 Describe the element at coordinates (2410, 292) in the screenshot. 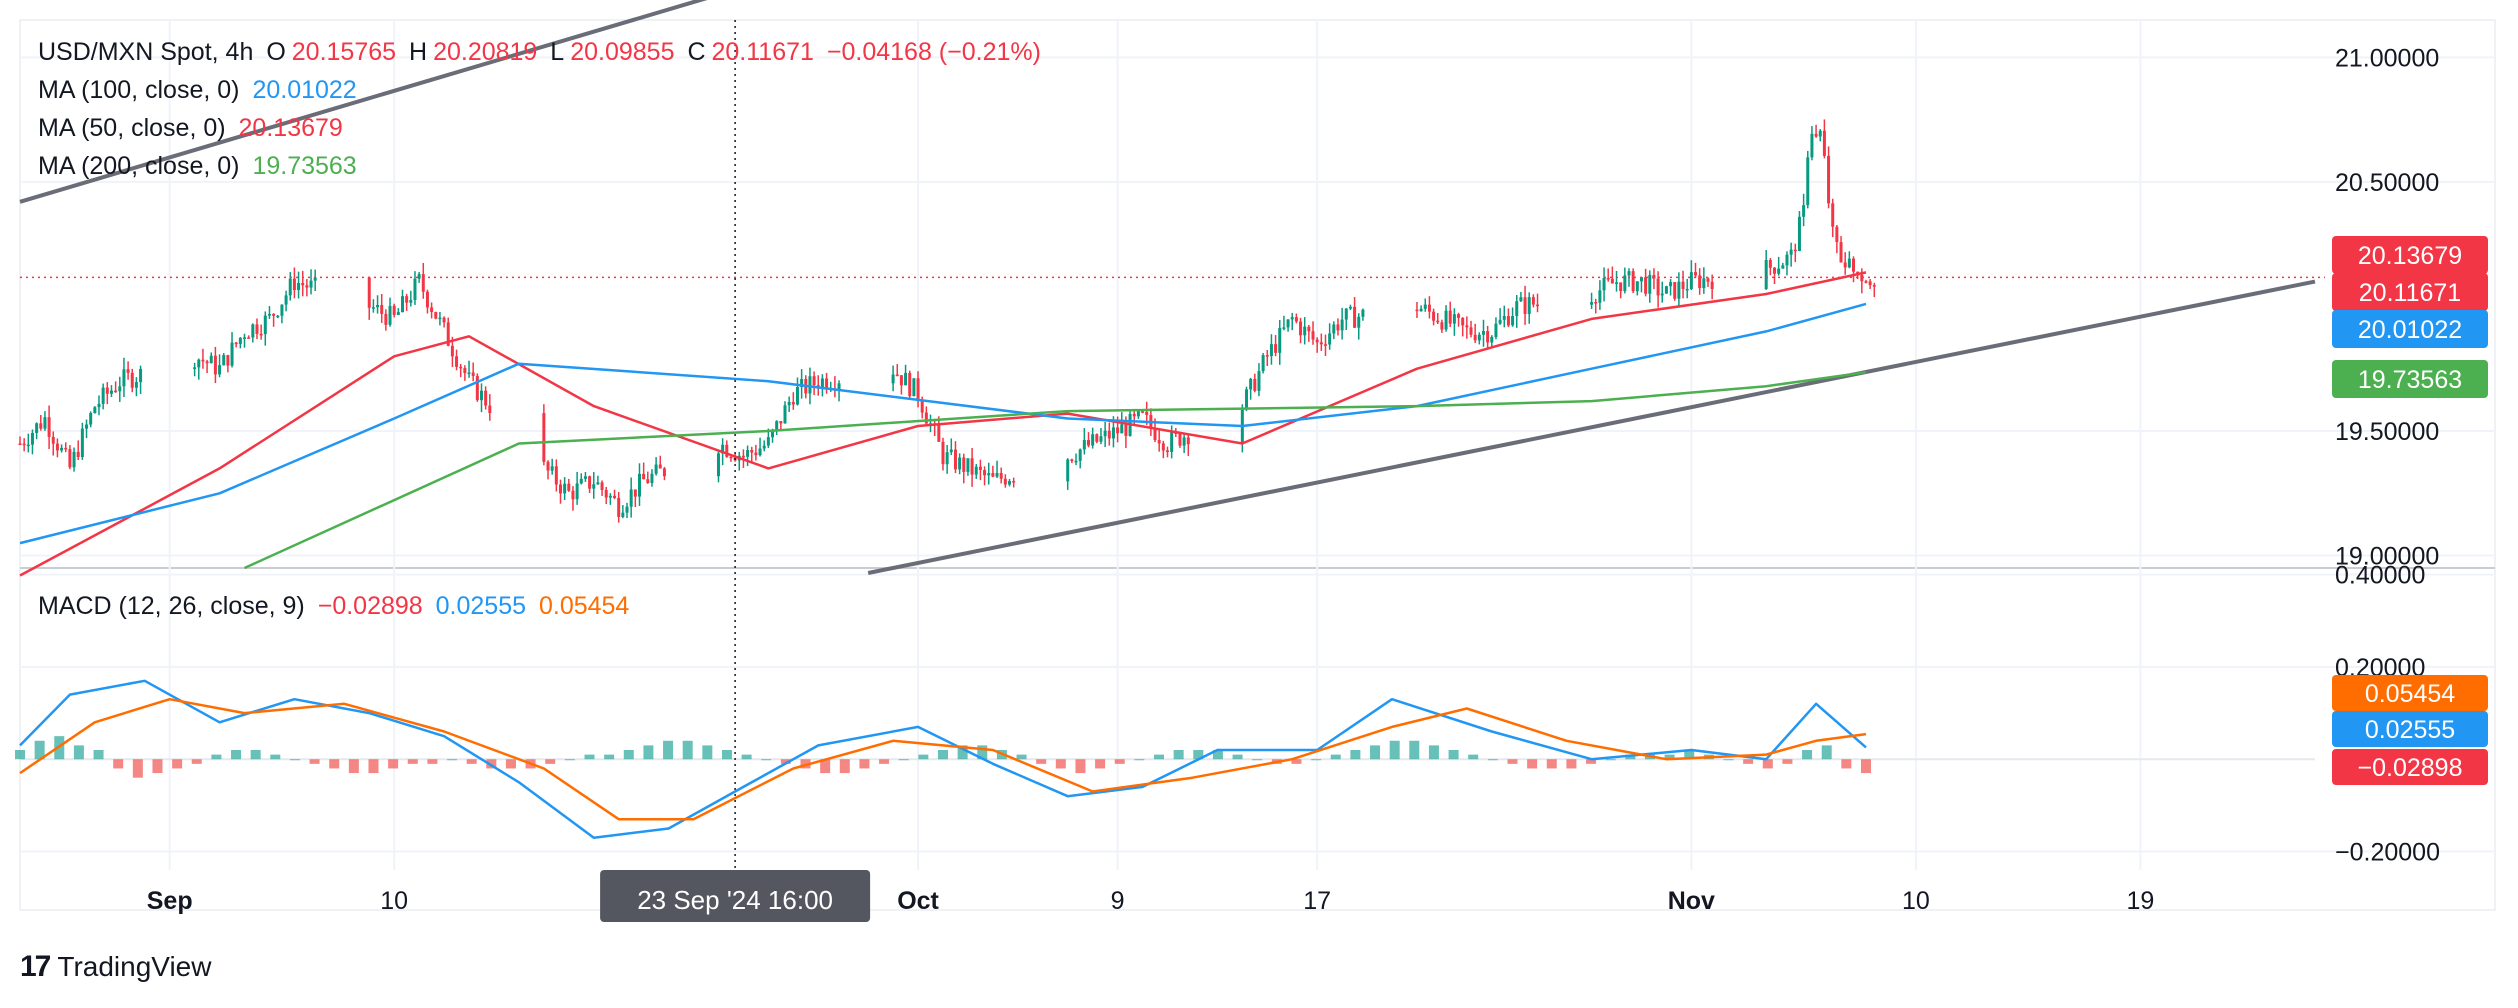

I see `price-badge-bg` at that location.